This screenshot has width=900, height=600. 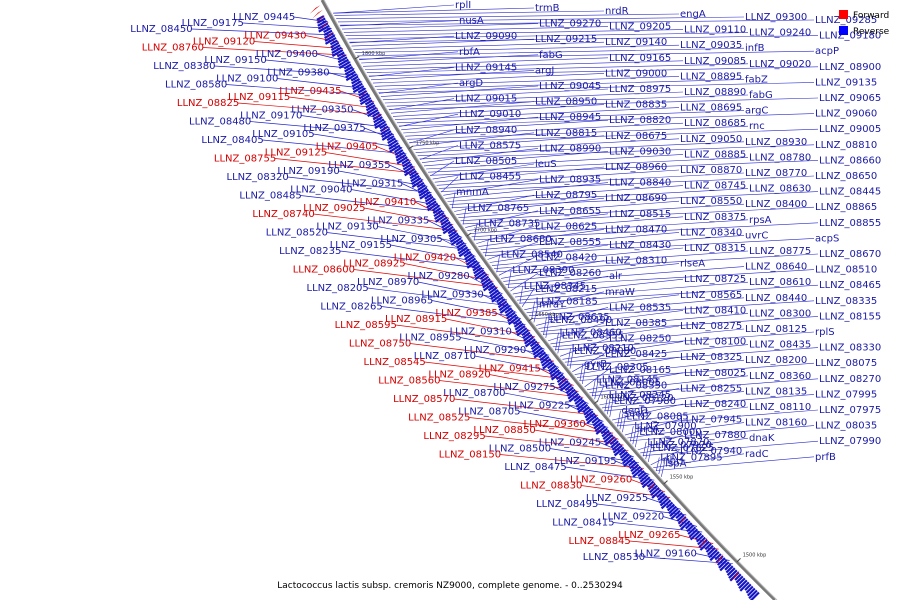 What do you see at coordinates (425, 258) in the screenshot?
I see `forward-gene-label: LLNZ_09420` at bounding box center [425, 258].